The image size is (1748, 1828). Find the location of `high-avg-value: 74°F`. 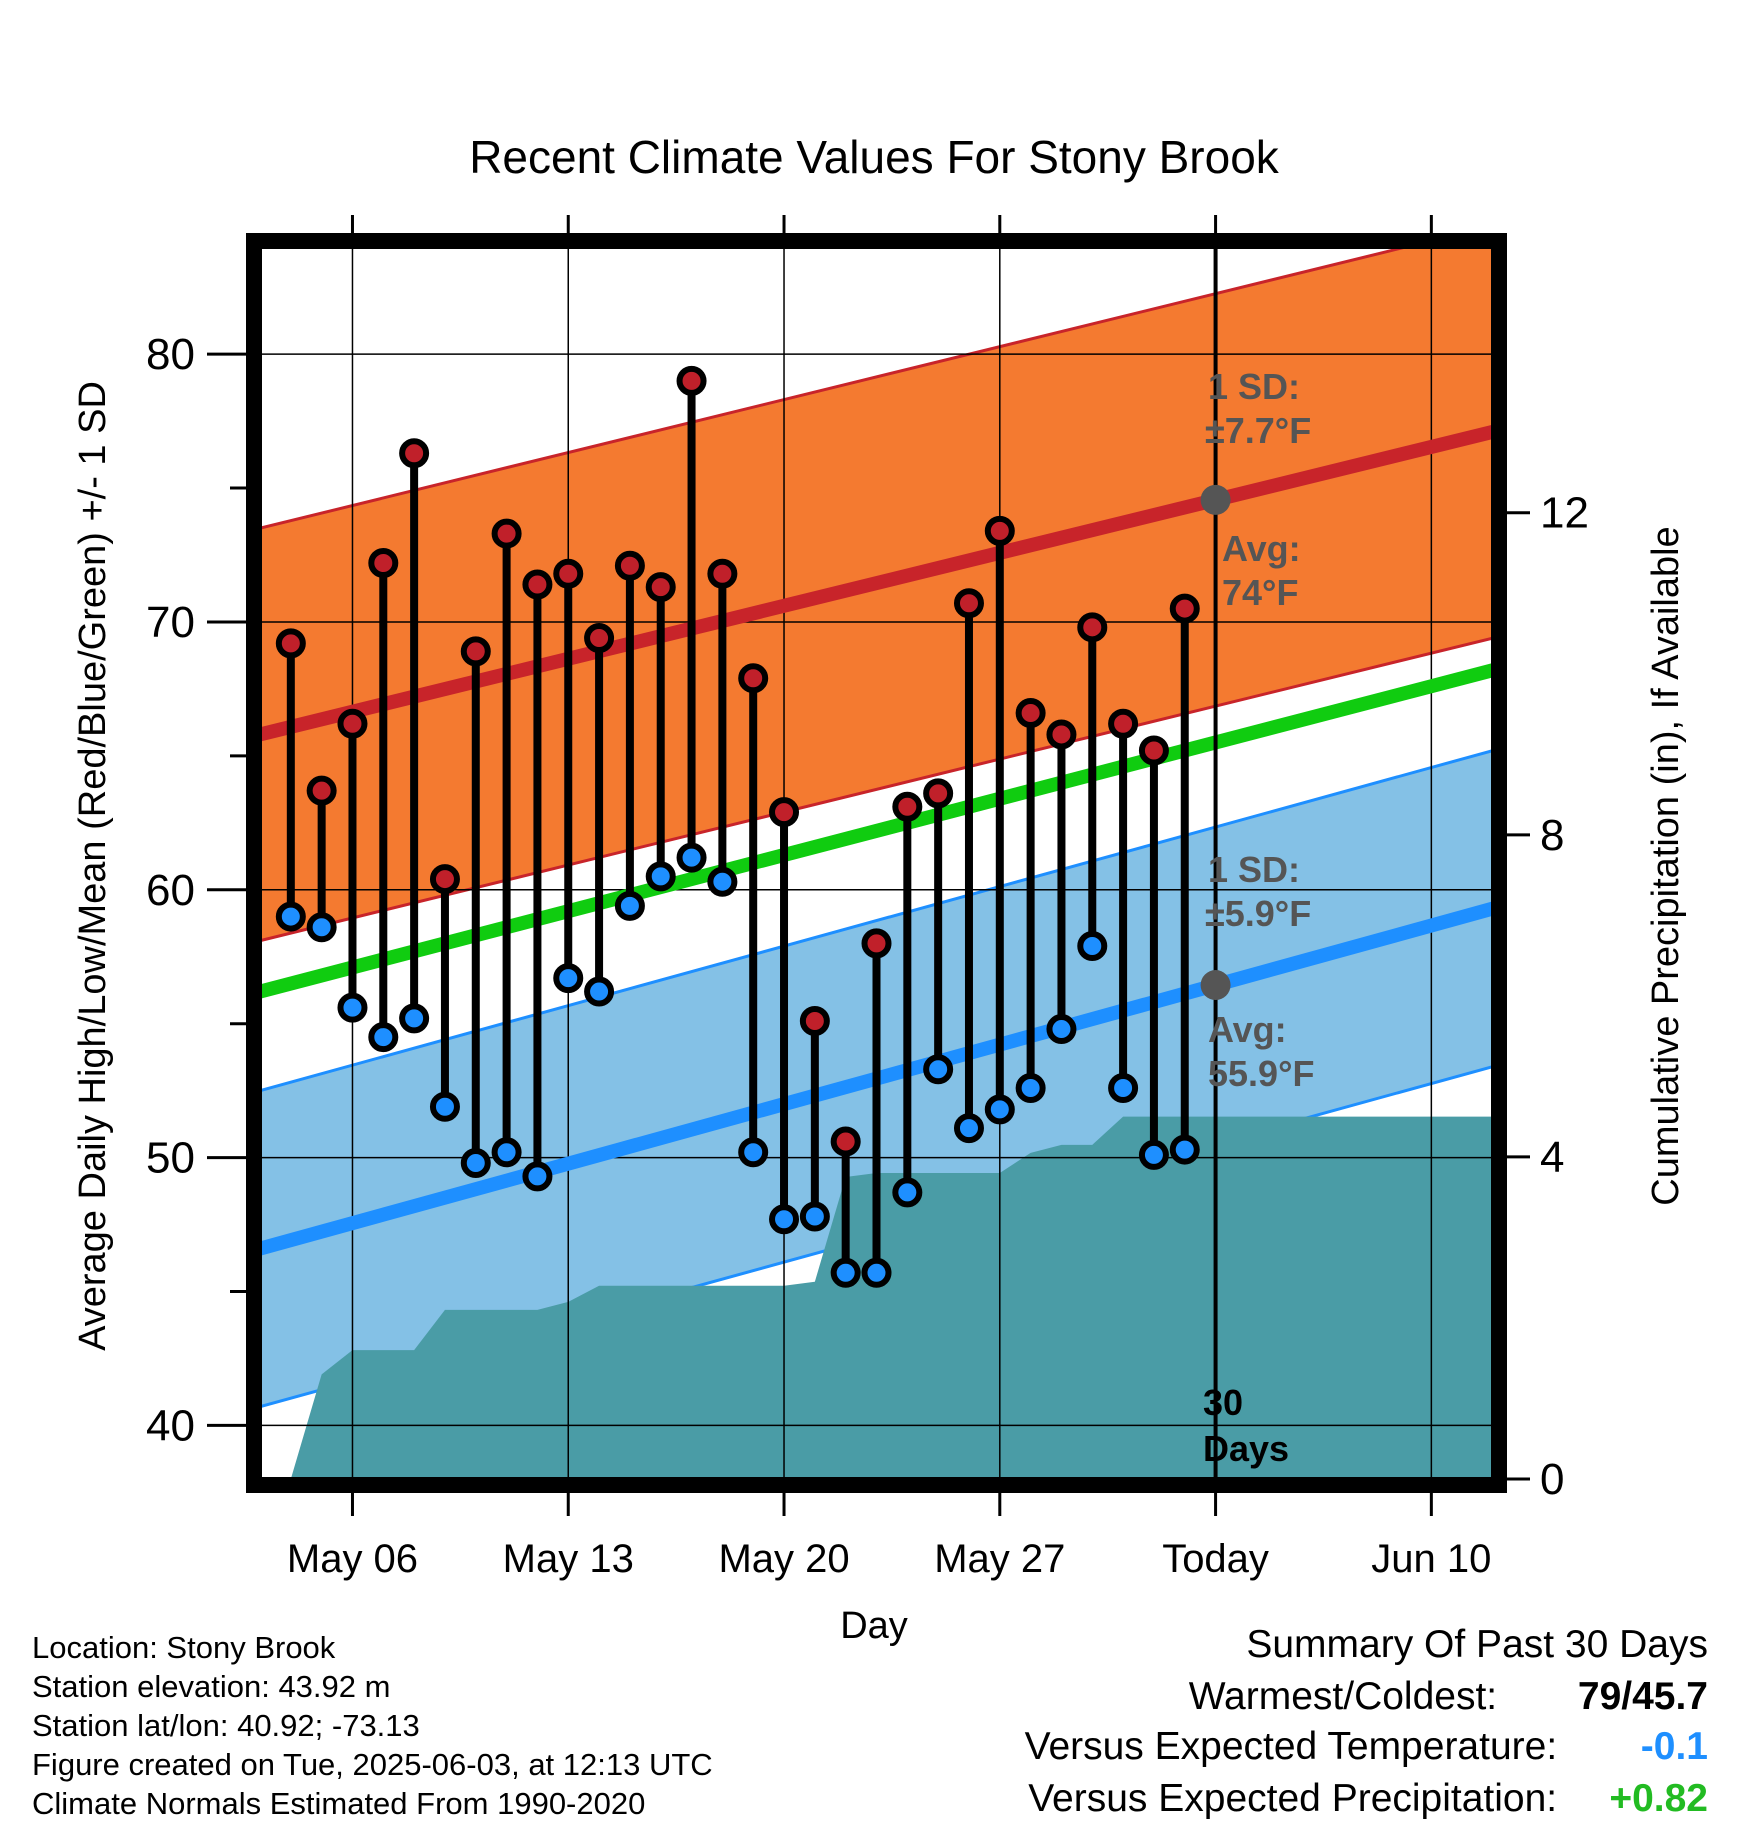

high-avg-value: 74°F is located at coordinates (1260, 592).